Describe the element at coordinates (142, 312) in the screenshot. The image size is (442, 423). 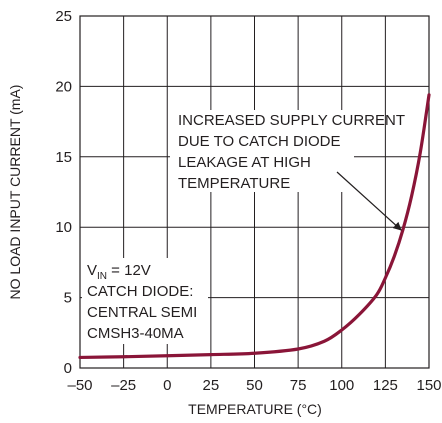
I see `annotation-line: CENTRAL SEMI` at that location.